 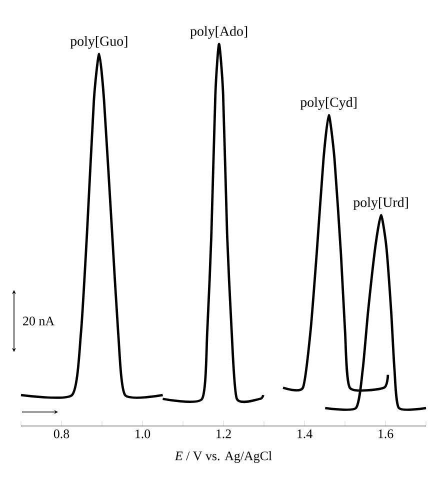 What do you see at coordinates (38, 321) in the screenshot?
I see `annotation: 20 nA` at bounding box center [38, 321].